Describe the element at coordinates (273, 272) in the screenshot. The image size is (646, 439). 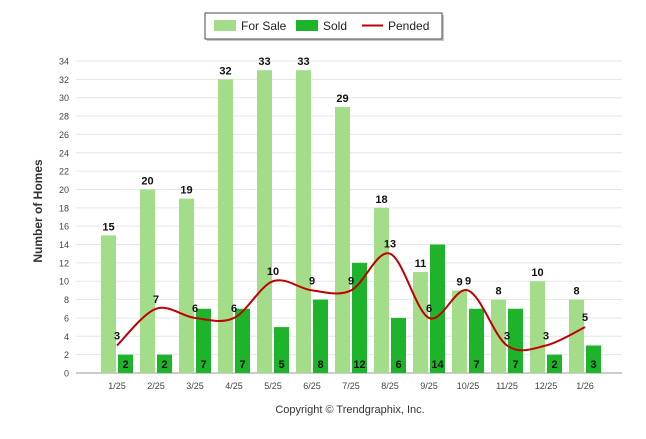
I see `data-label-pended: 10` at that location.